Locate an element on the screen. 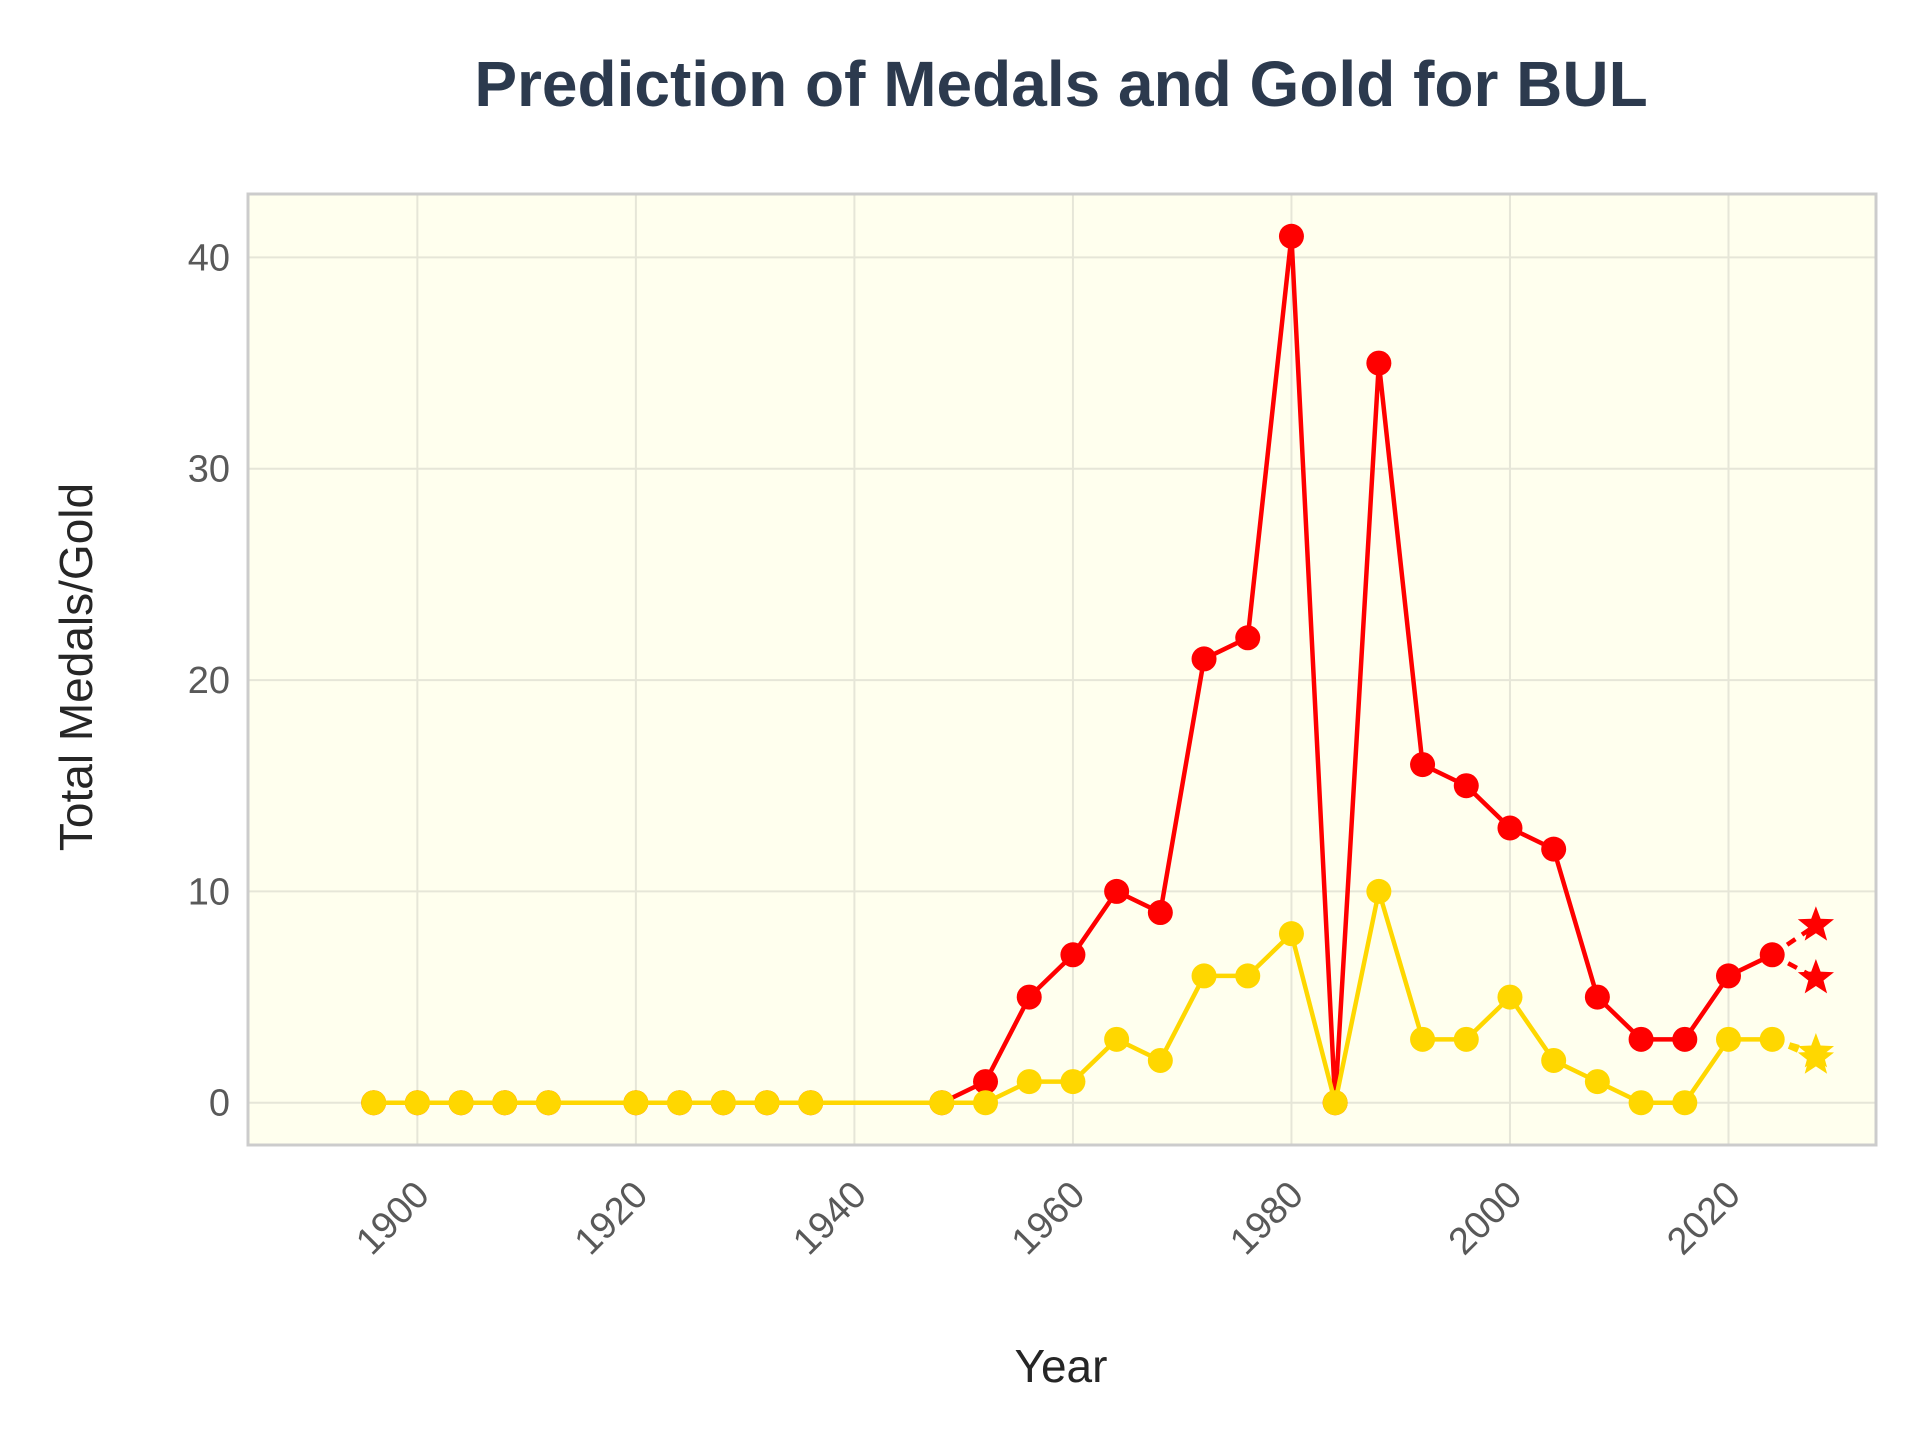 This screenshot has height=1440, width=1920. x-tick-label: 2000 is located at coordinates (1485, 1218).